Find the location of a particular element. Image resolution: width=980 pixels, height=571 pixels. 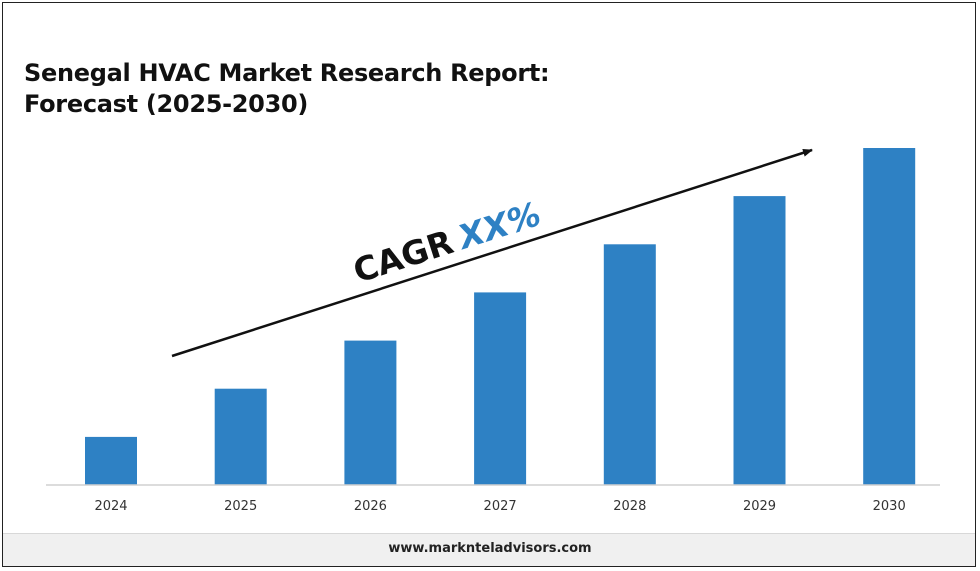

x-tick-label-2024: 2024 is located at coordinates (110, 506).